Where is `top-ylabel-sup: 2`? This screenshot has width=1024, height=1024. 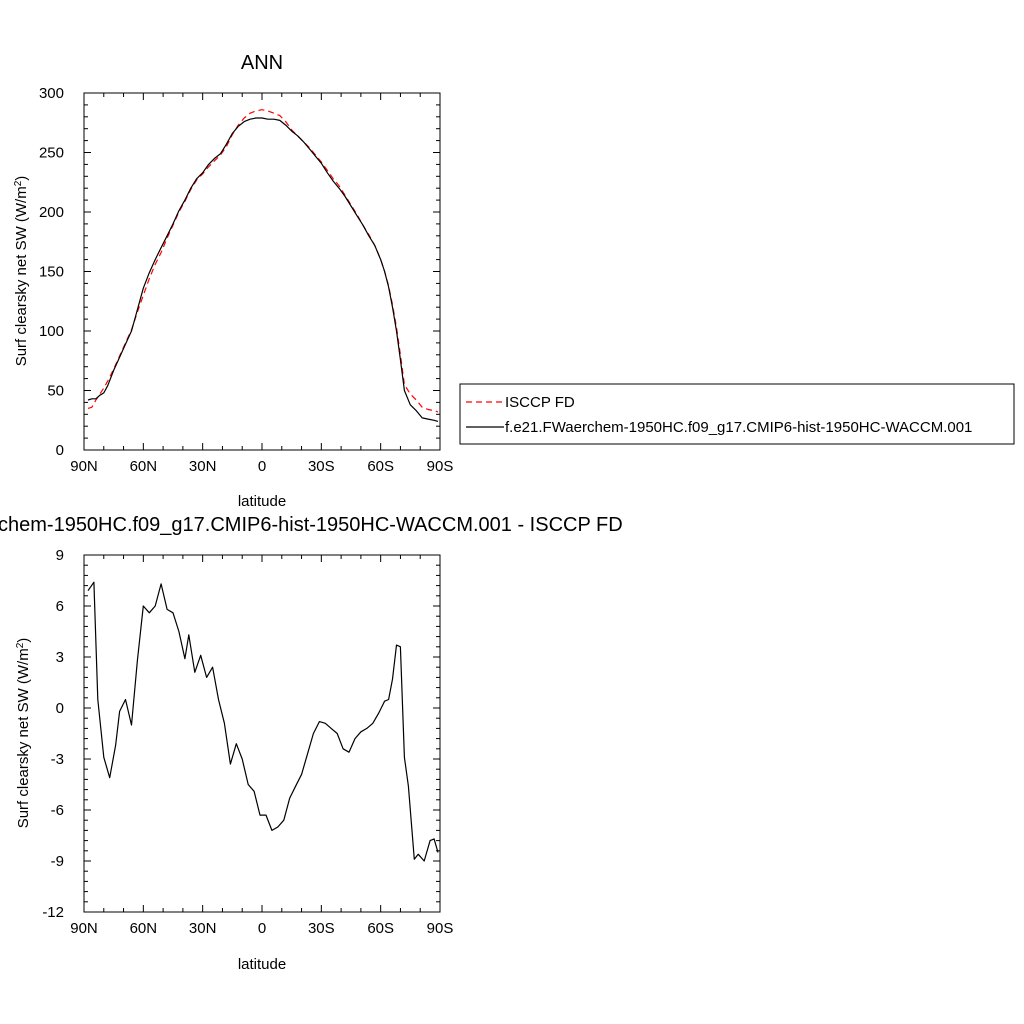 top-ylabel-sup: 2 is located at coordinates (18, 183).